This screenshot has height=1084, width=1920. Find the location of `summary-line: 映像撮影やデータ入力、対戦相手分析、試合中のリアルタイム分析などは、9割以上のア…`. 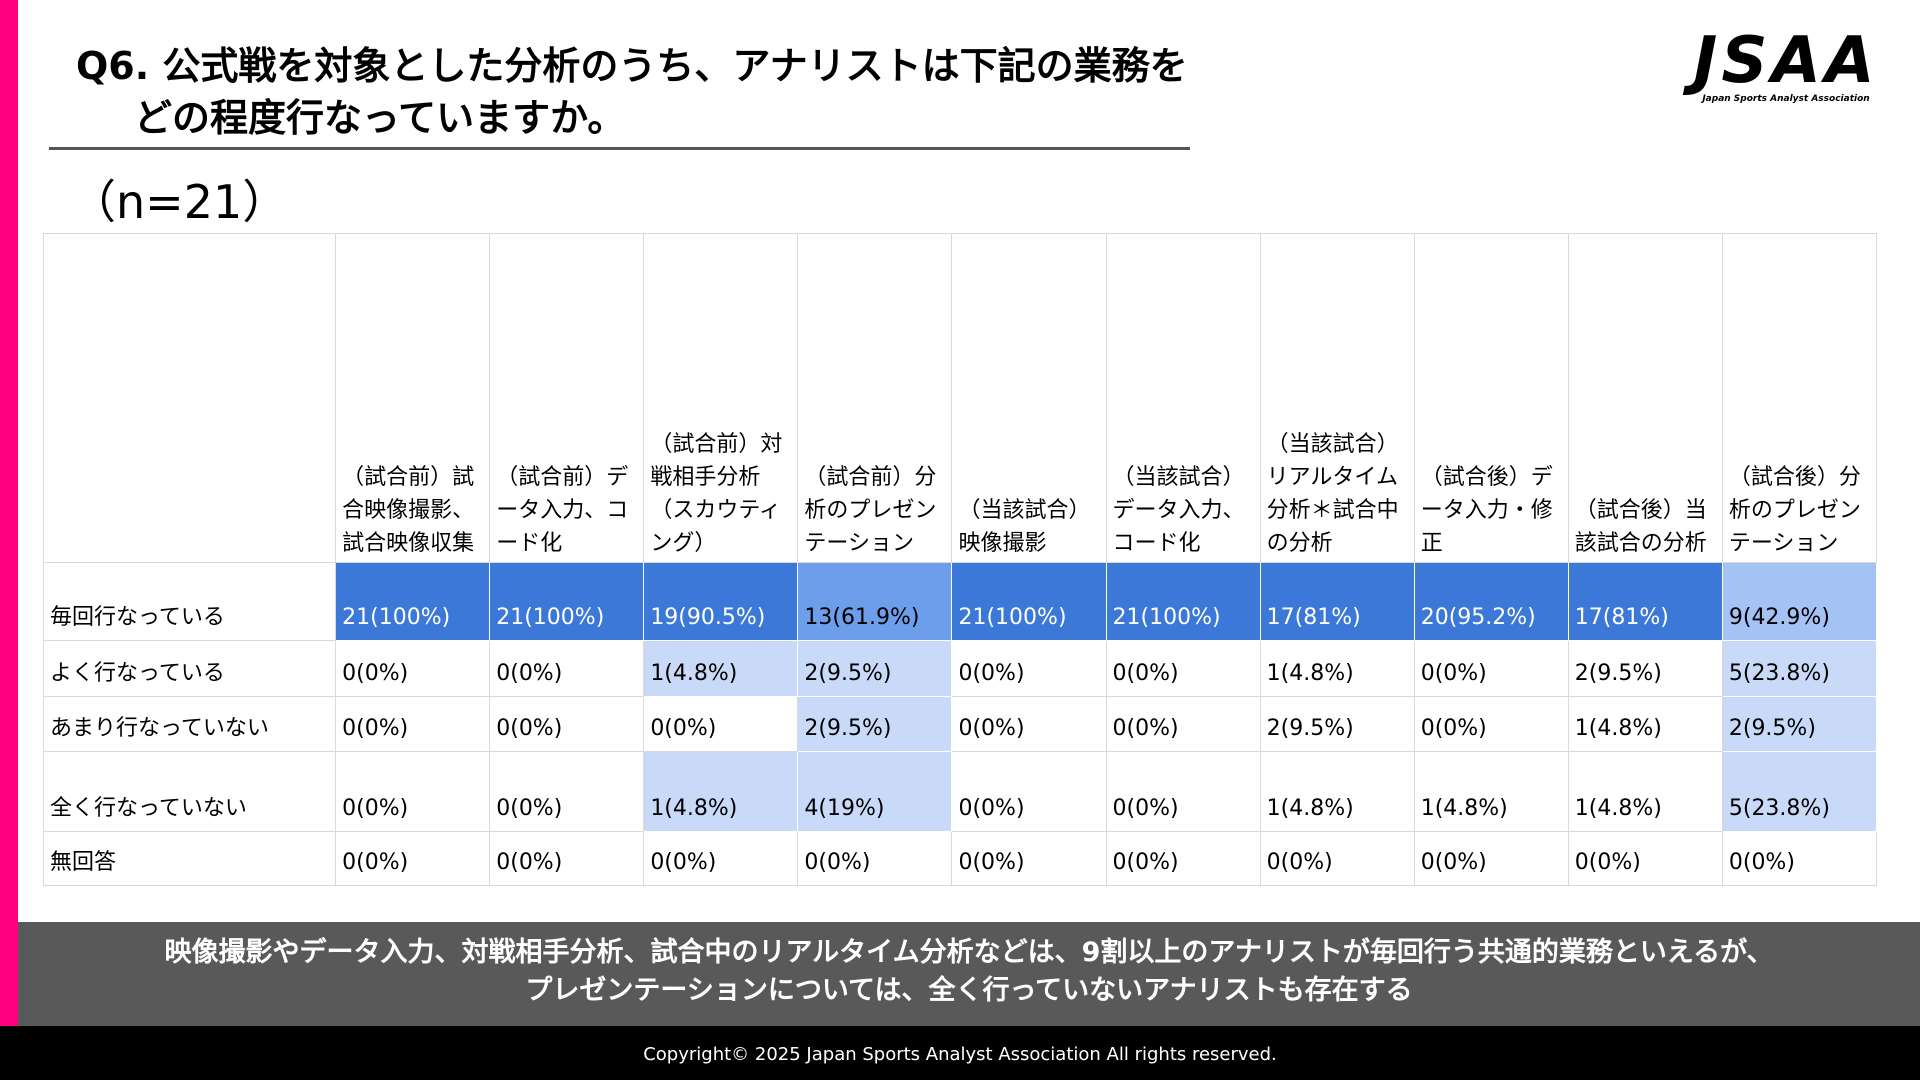

summary-line: 映像撮影やデータ入力、対戦相手分析、試合中のリアルタイム分析などは、9割以上のア… is located at coordinates (969, 952).